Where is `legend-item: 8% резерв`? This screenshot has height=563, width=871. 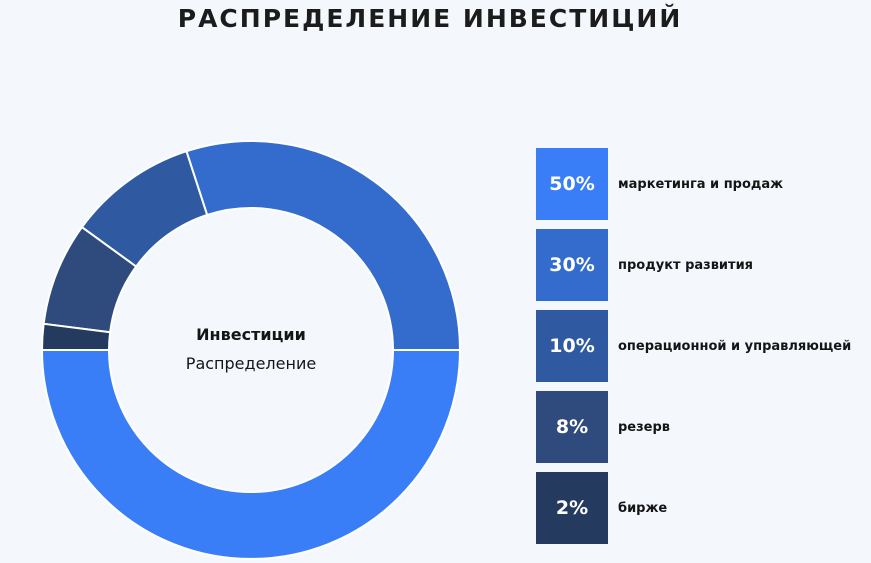 legend-item: 8% резерв is located at coordinates (701, 427).